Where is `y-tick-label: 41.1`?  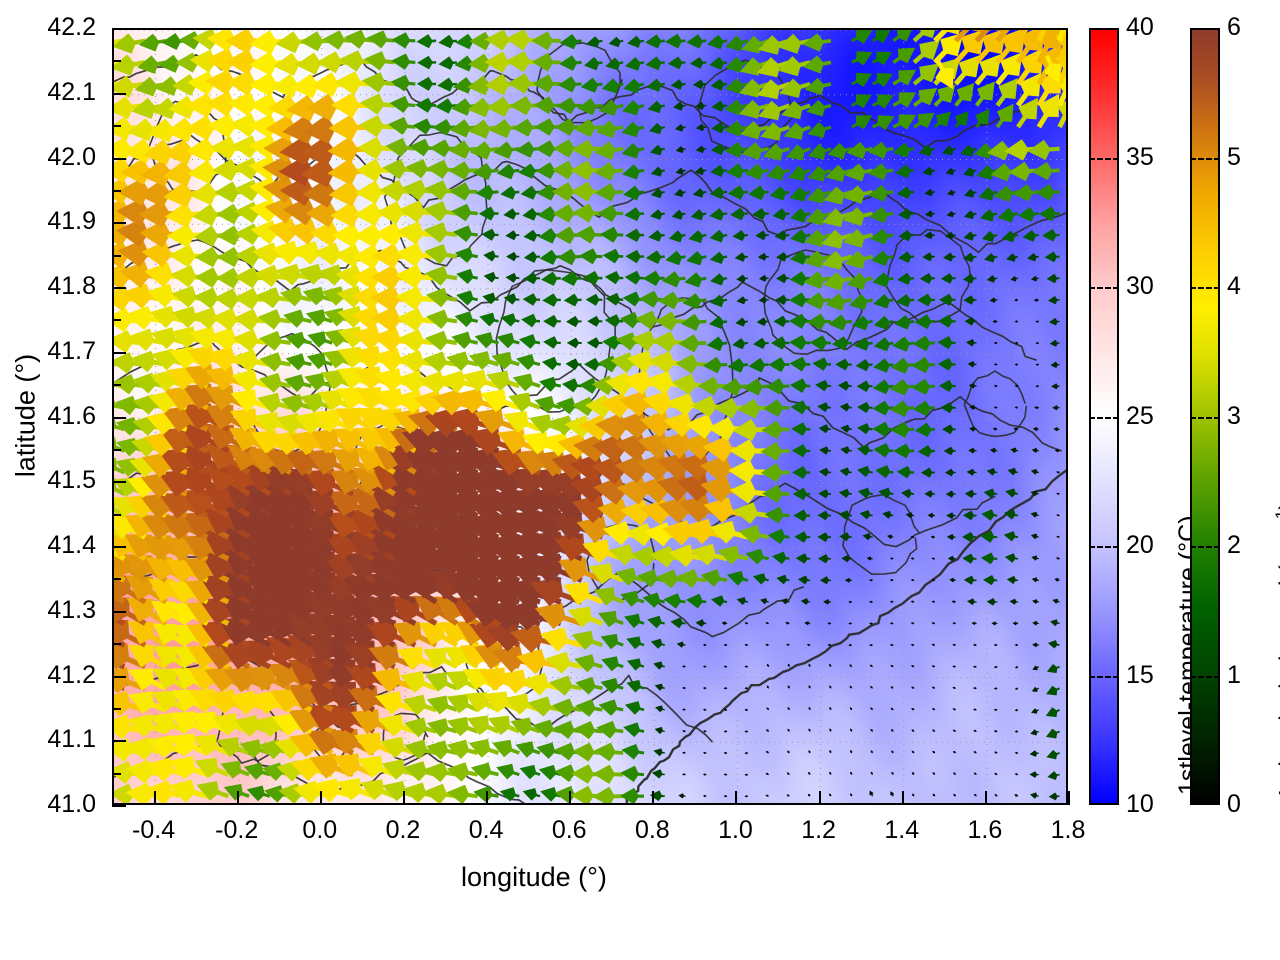 y-tick-label: 41.1 is located at coordinates (71, 739).